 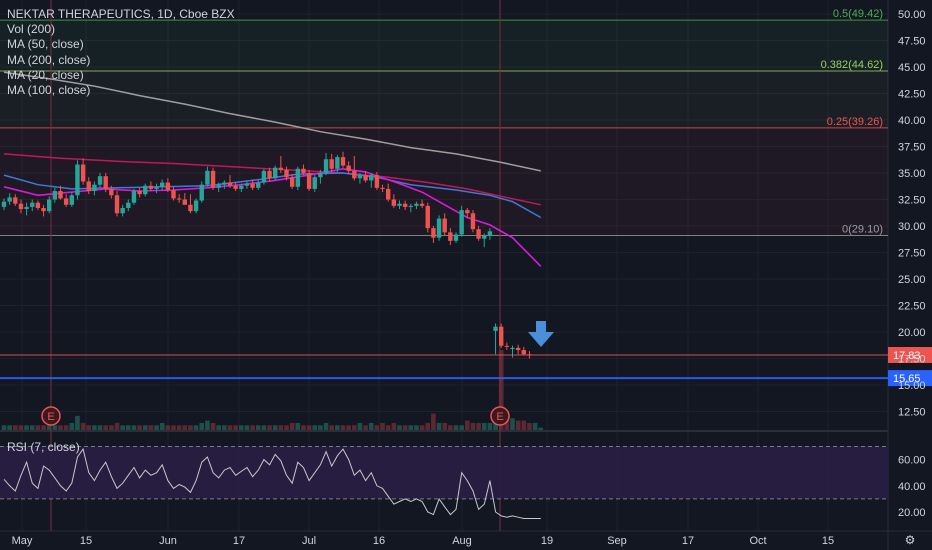 What do you see at coordinates (49, 90) in the screenshot?
I see `indicator-ma-100: MA (100, close)` at bounding box center [49, 90].